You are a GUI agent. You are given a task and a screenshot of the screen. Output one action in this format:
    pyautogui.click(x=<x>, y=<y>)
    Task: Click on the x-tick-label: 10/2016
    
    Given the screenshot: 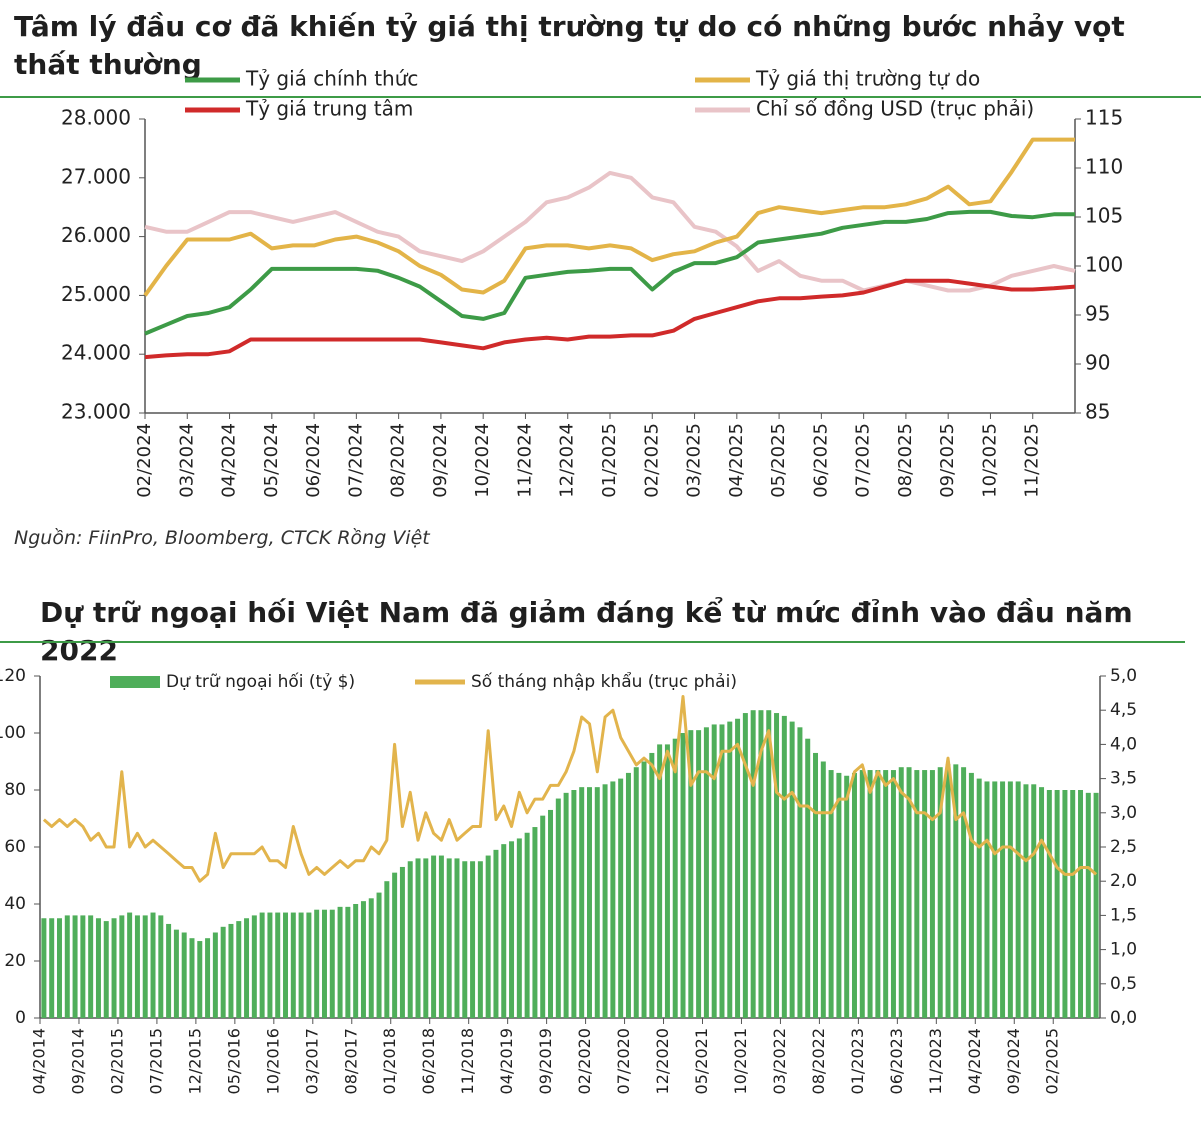 What is the action you would take?
    pyautogui.click(x=272, y=1061)
    